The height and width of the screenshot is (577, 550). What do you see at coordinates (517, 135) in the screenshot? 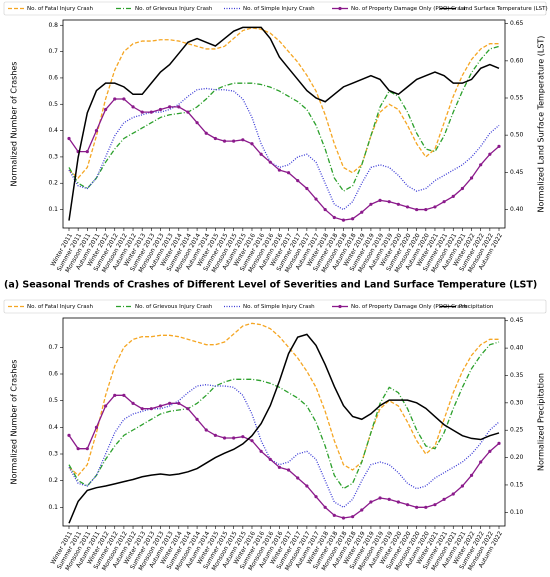
I see `y2-tick-label: 0.50` at bounding box center [517, 135].